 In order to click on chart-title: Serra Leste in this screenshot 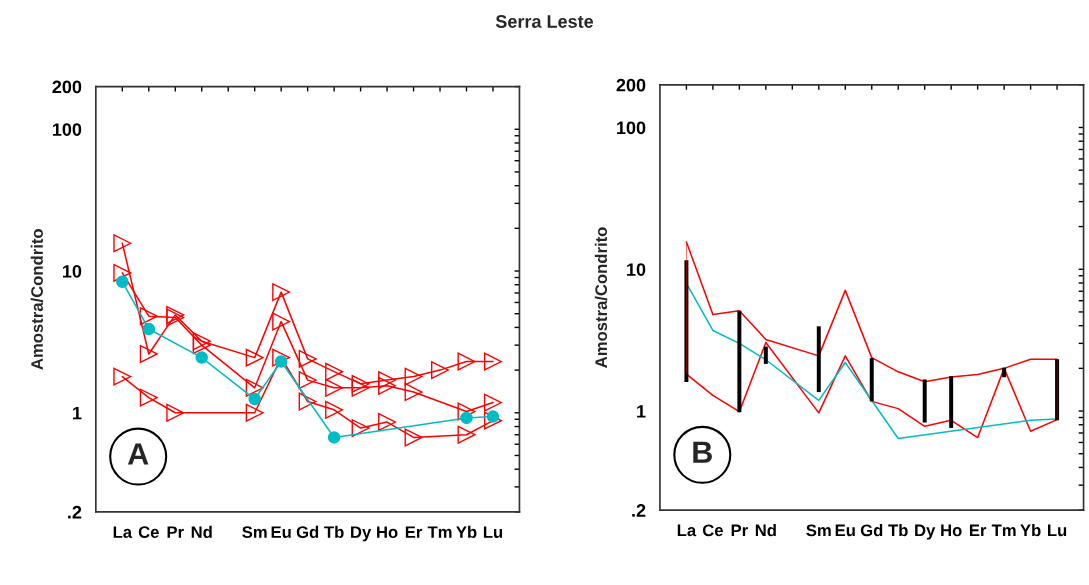, I will do `click(544, 21)`.